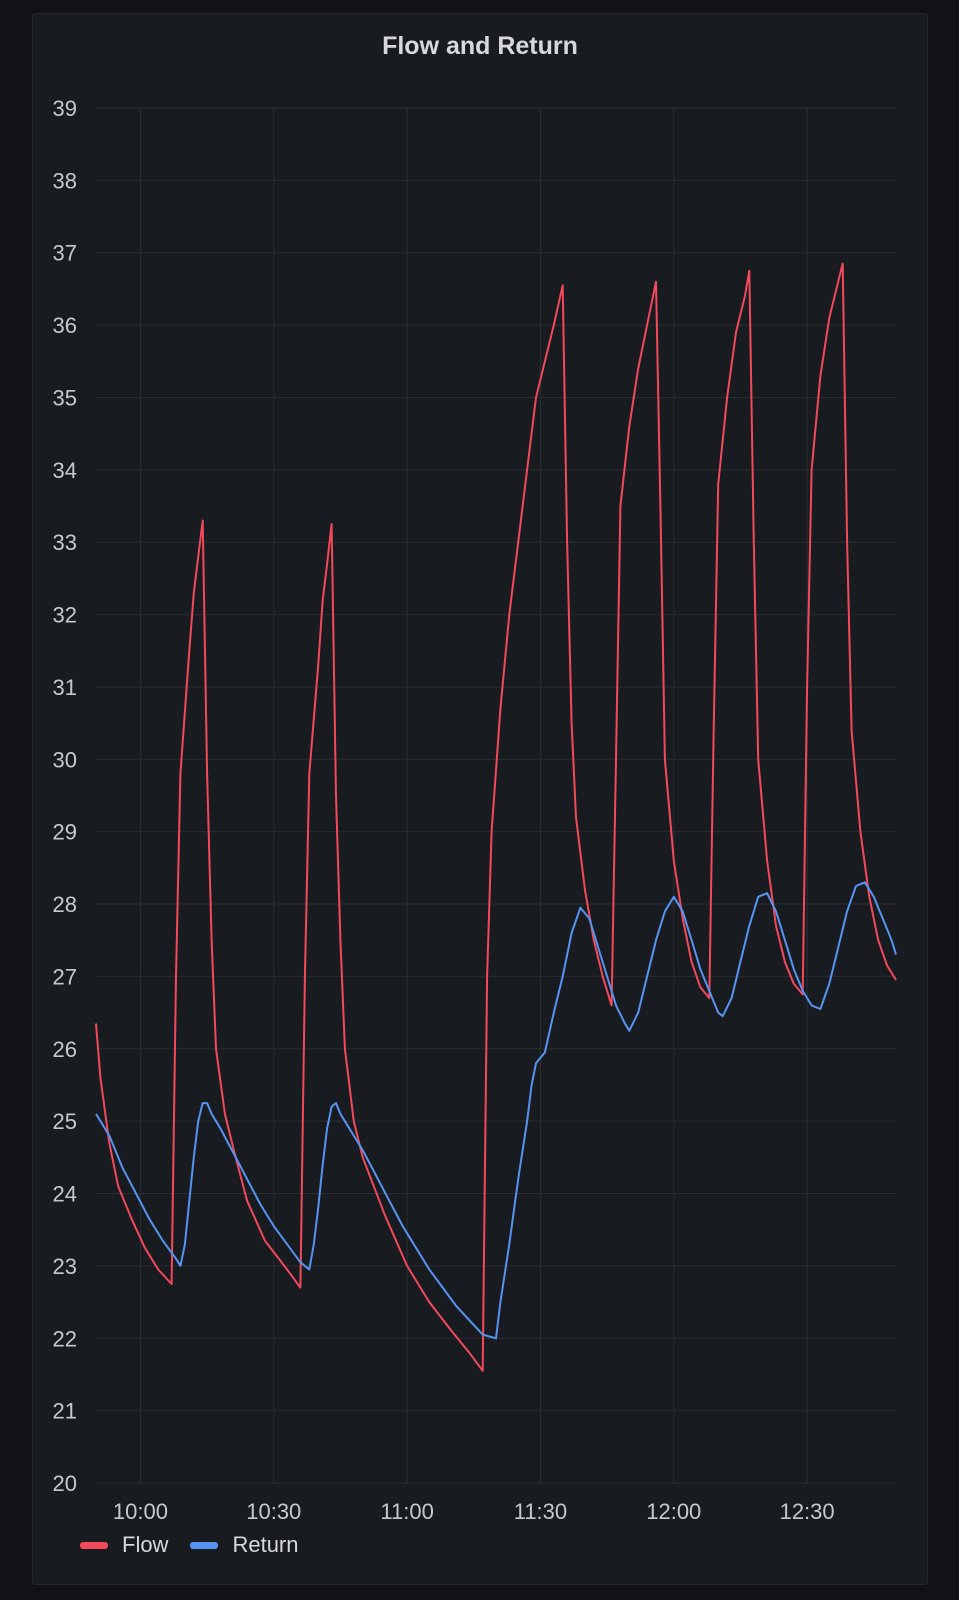  I want to click on x-tick-label: 10:30, so click(273, 1511).